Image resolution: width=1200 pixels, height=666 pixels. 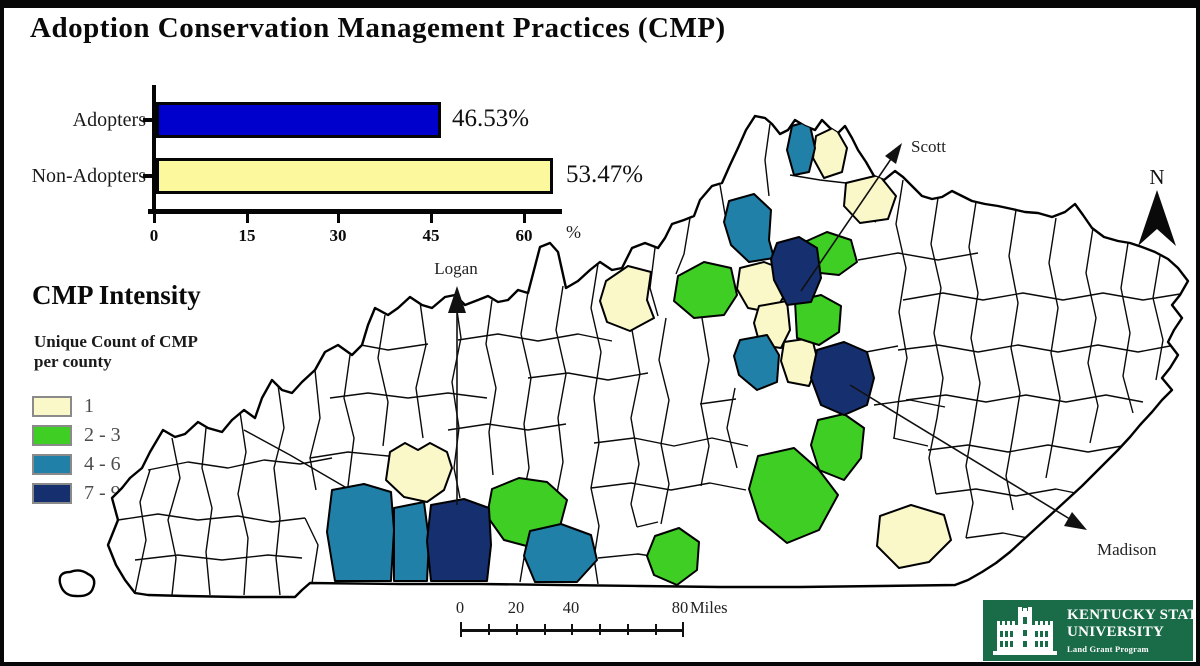 I want to click on scale-unit-label: Miles, so click(x=709, y=607).